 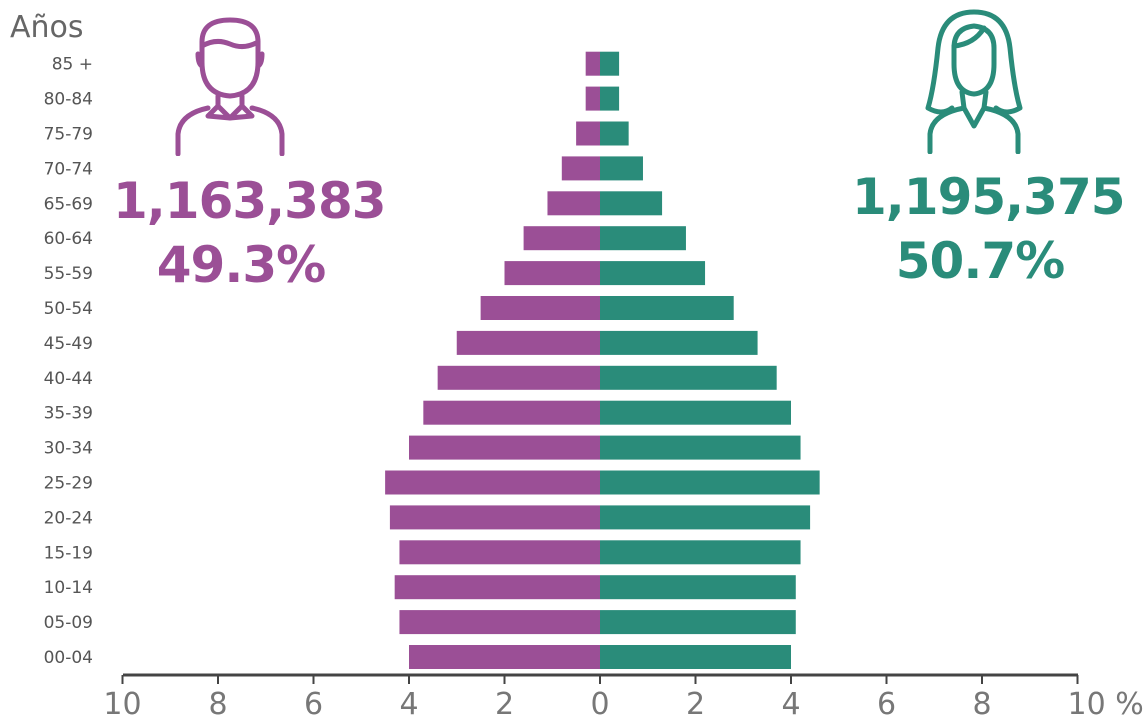 What do you see at coordinates (68, 484) in the screenshot?
I see `y-tick-label: 25-29` at bounding box center [68, 484].